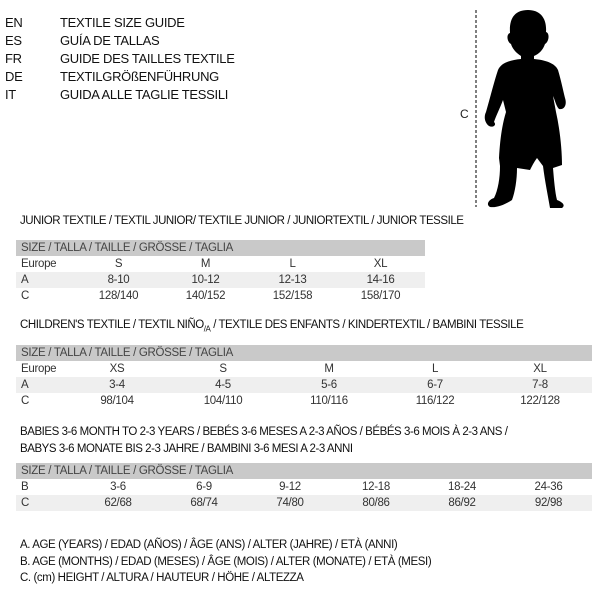 This screenshot has width=600, height=600. I want to click on table-row: A 8-10 10-12 12-13 14-16, so click(221, 280).